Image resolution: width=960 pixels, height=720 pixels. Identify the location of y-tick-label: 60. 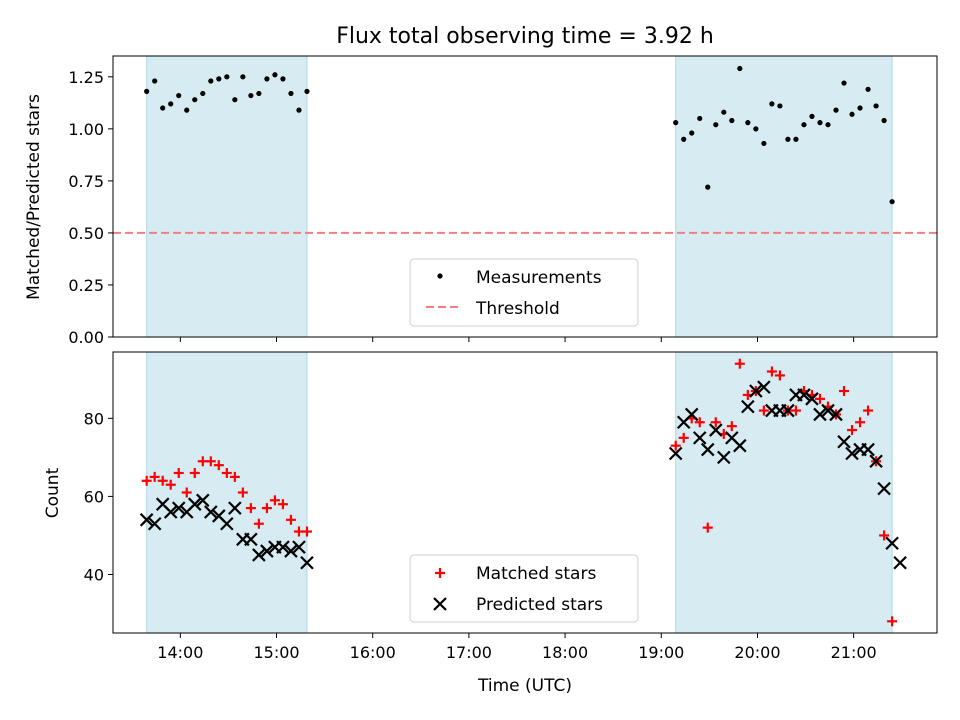
(94, 496).